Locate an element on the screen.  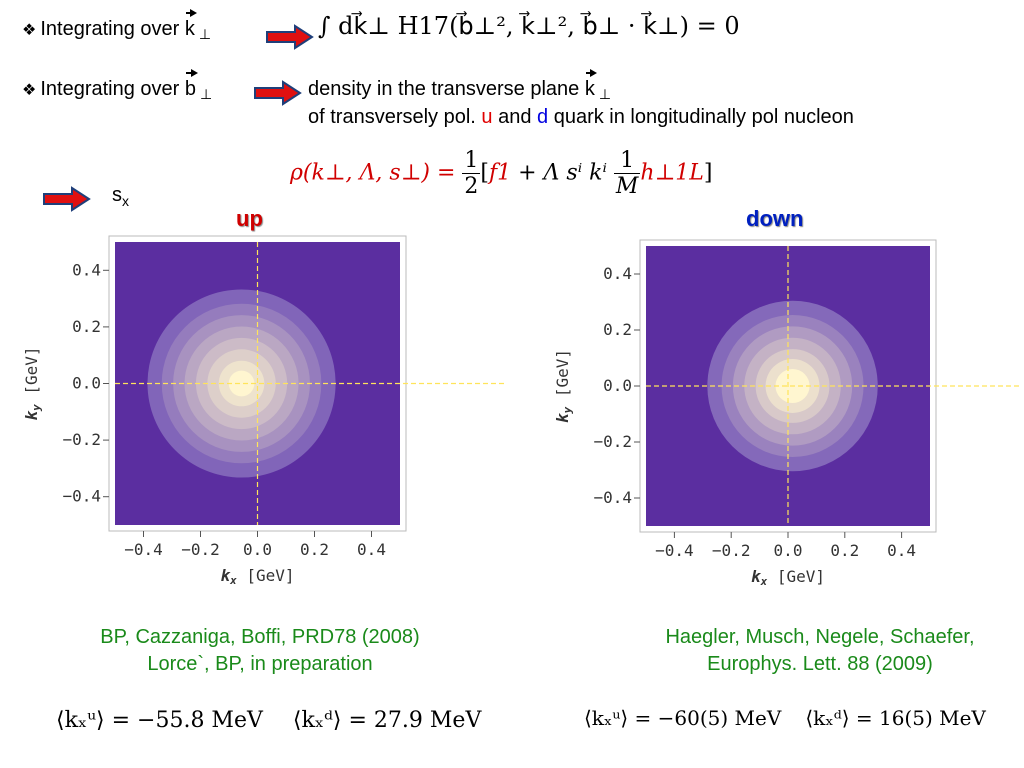
fraction-denominator: 2 is located at coordinates (471, 186).